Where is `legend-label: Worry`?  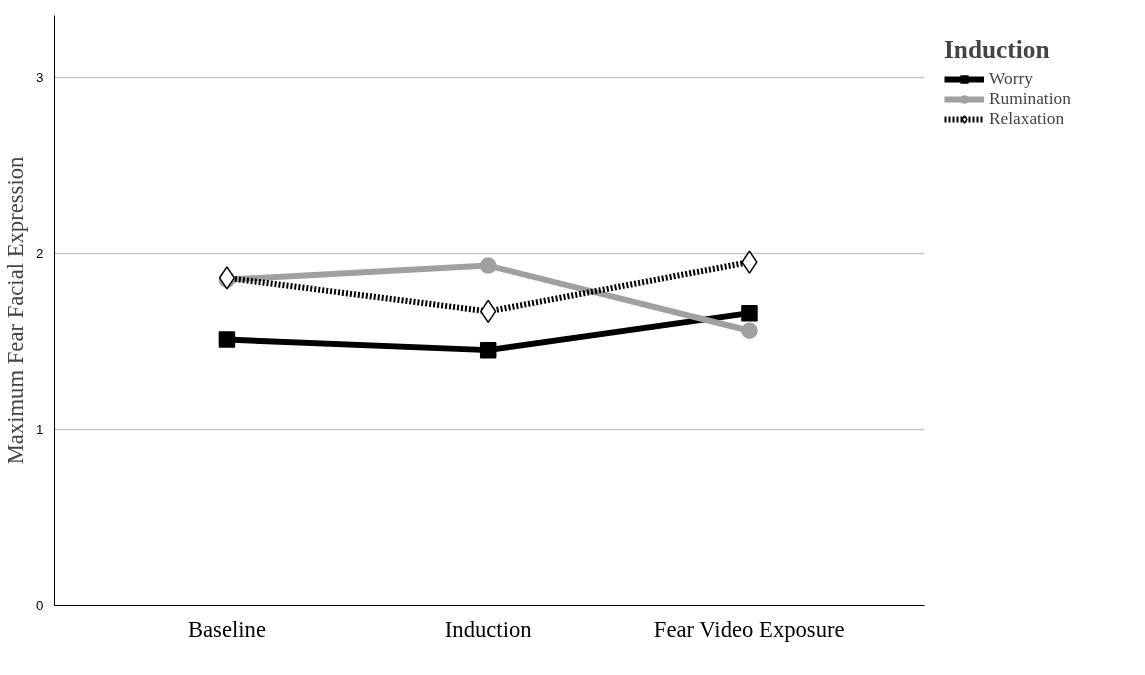
legend-label: Worry is located at coordinates (1011, 79).